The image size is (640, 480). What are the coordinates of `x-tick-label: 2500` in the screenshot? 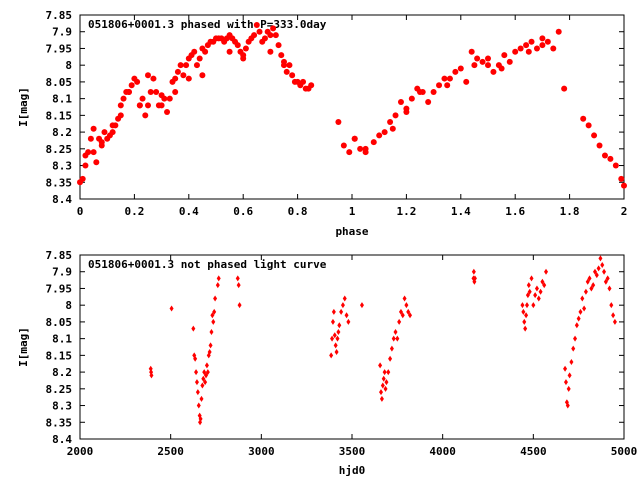 It's located at (170, 451).